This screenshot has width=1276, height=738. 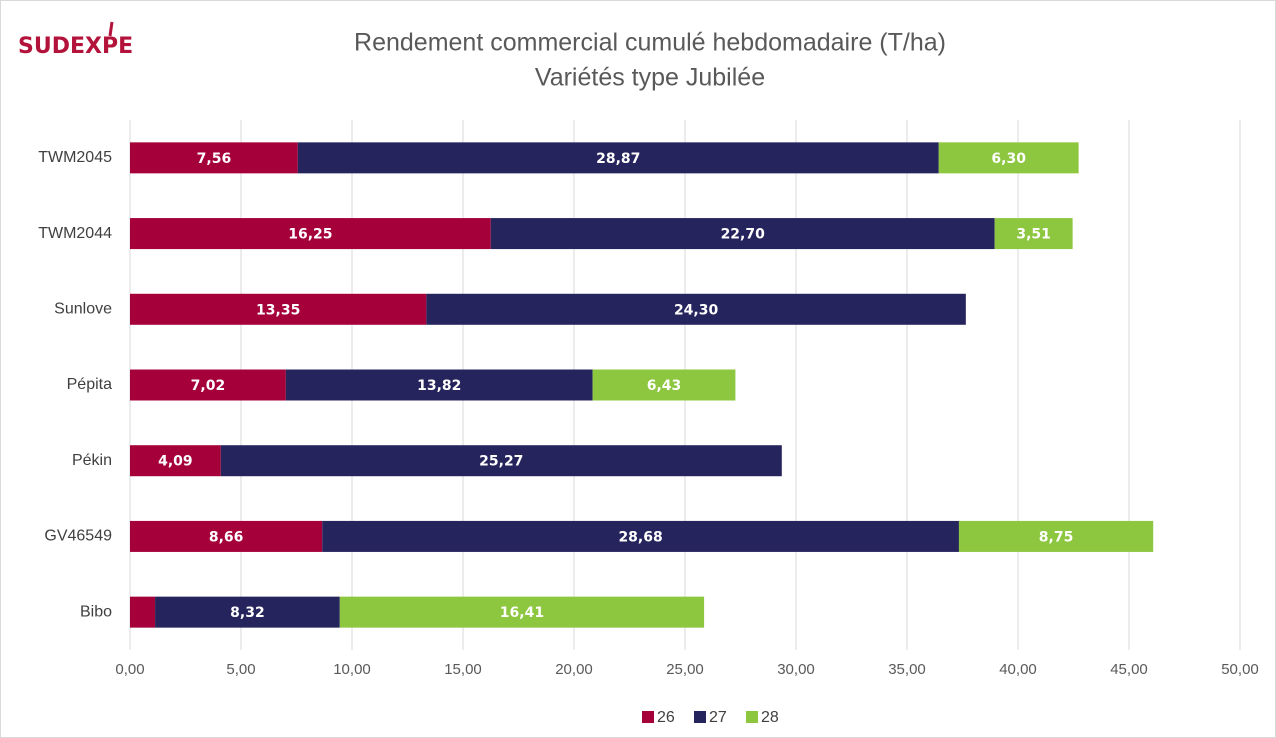 I want to click on y-tick-label: TWM2044, so click(x=75, y=233).